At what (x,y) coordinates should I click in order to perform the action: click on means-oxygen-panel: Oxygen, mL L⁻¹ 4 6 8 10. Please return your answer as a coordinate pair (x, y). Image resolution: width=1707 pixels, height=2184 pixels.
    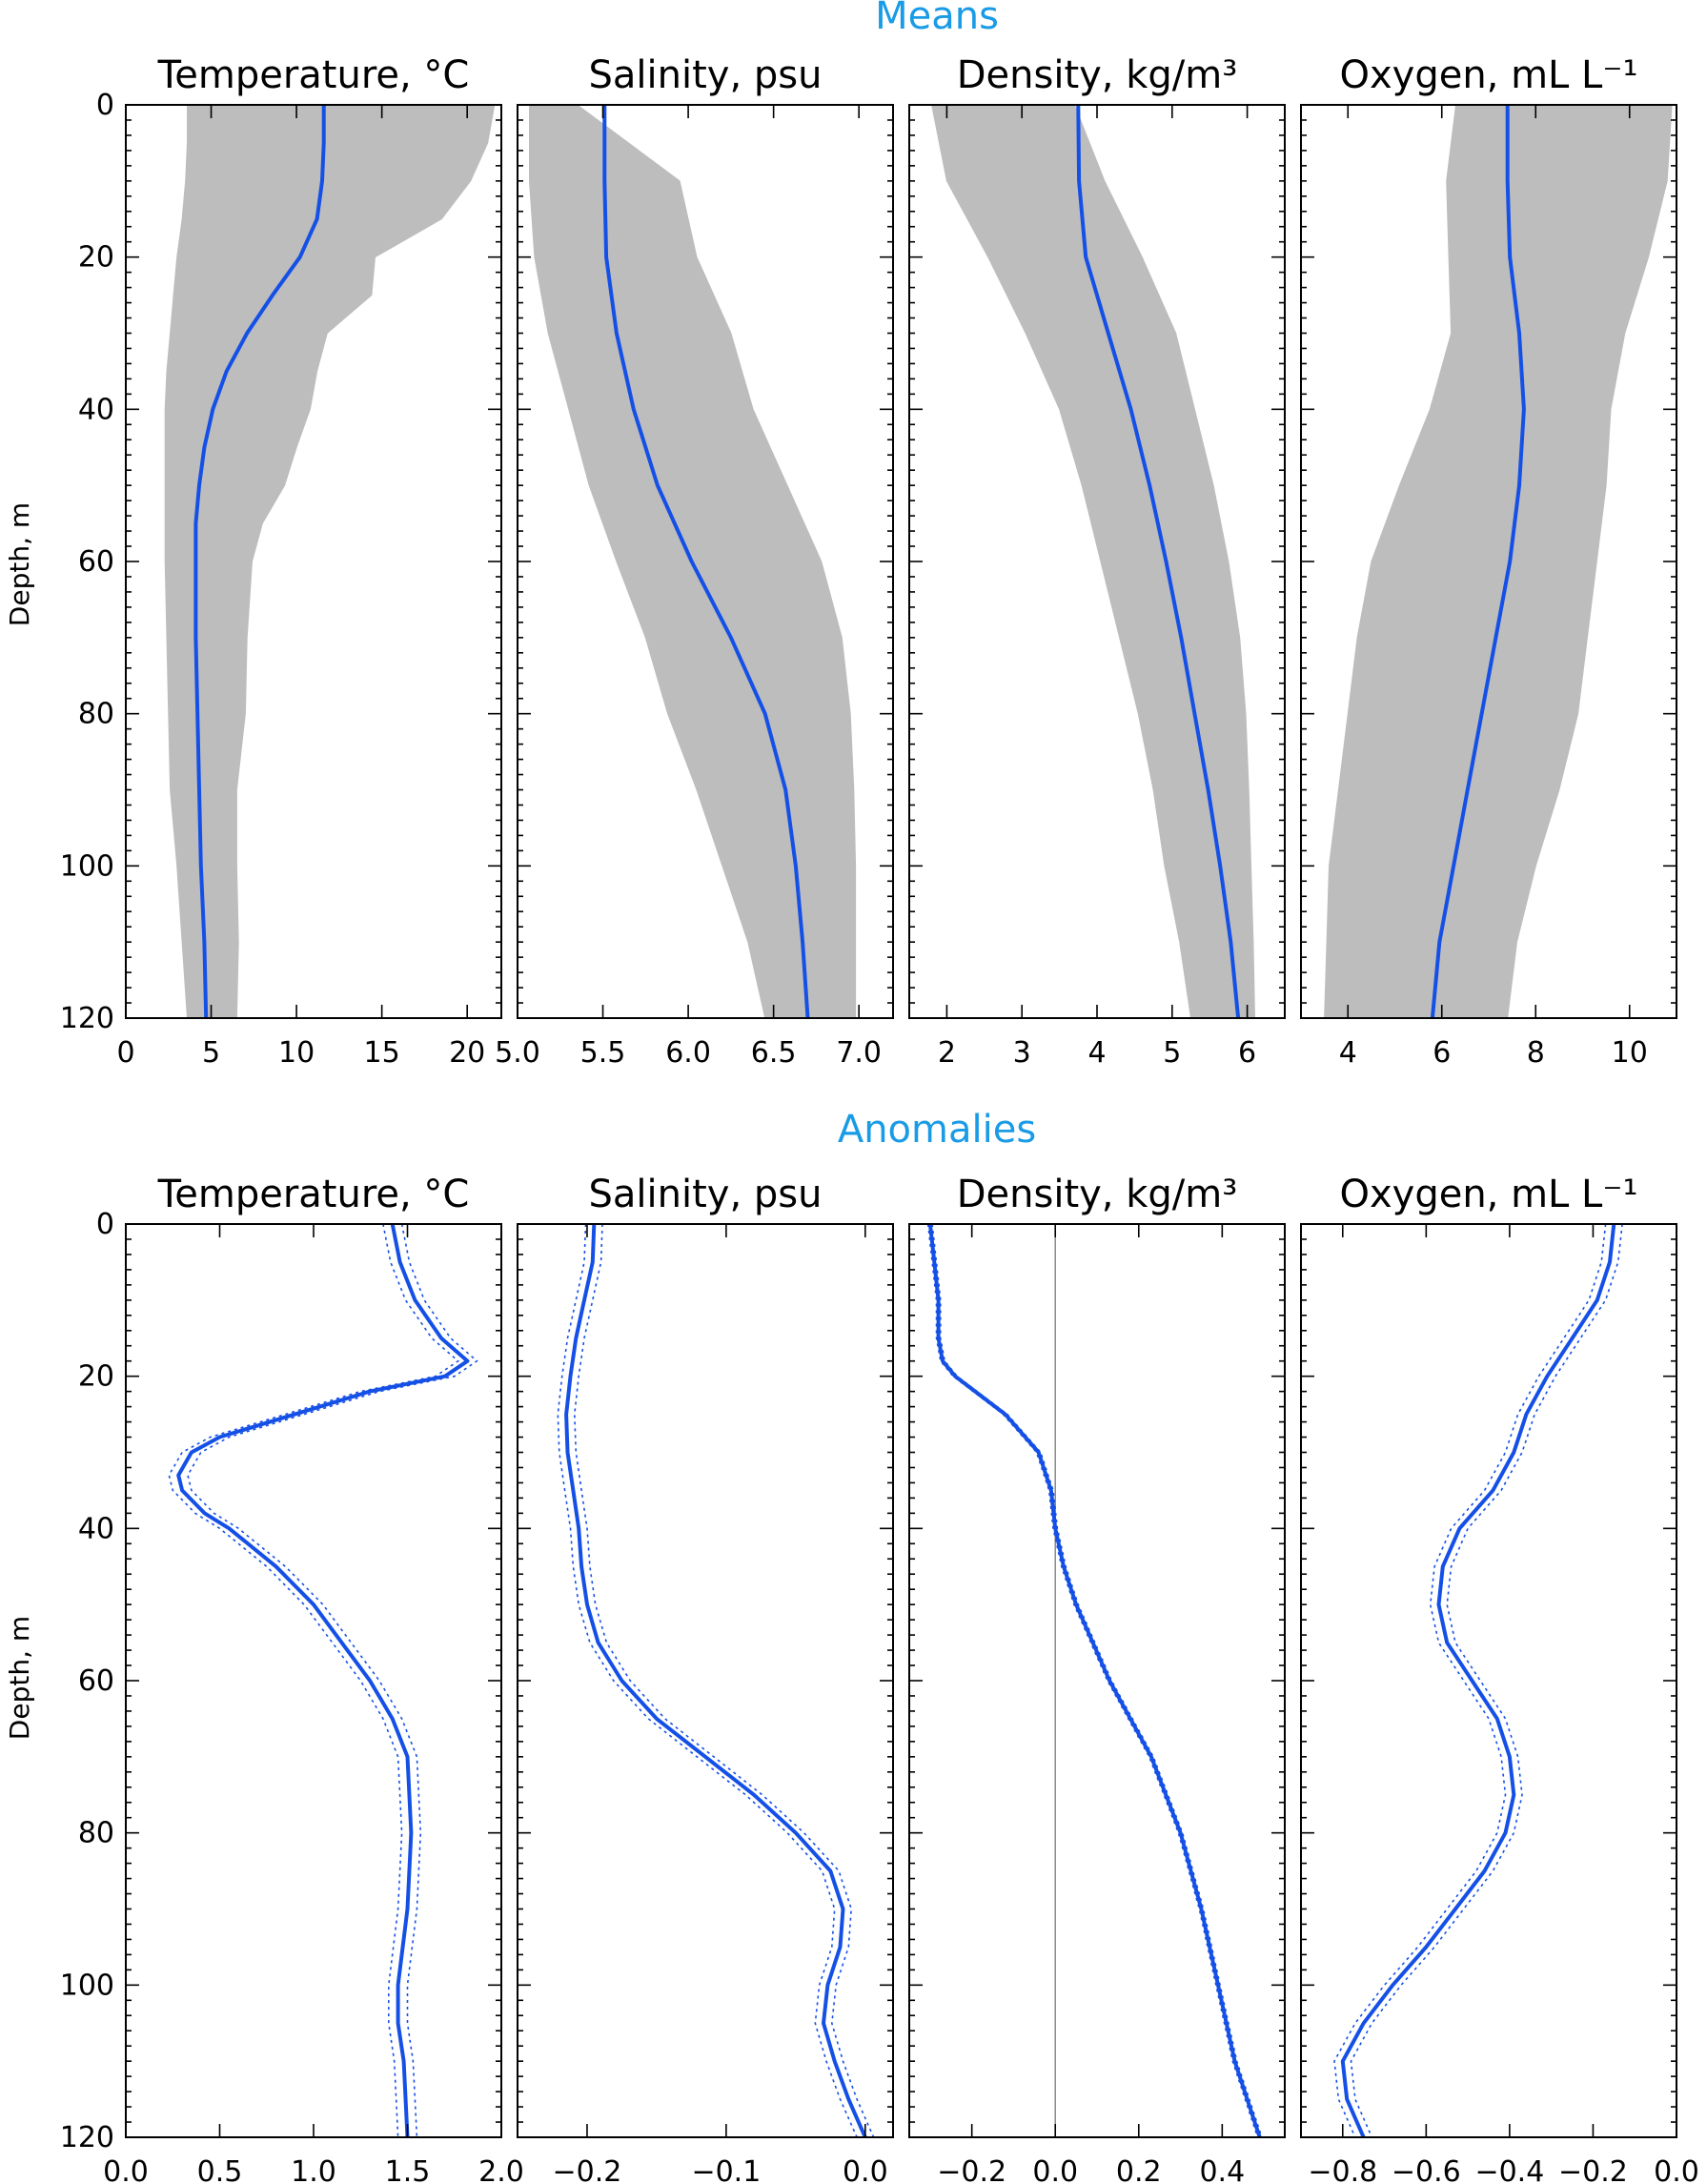
    Looking at the image, I should click on (1489, 561).